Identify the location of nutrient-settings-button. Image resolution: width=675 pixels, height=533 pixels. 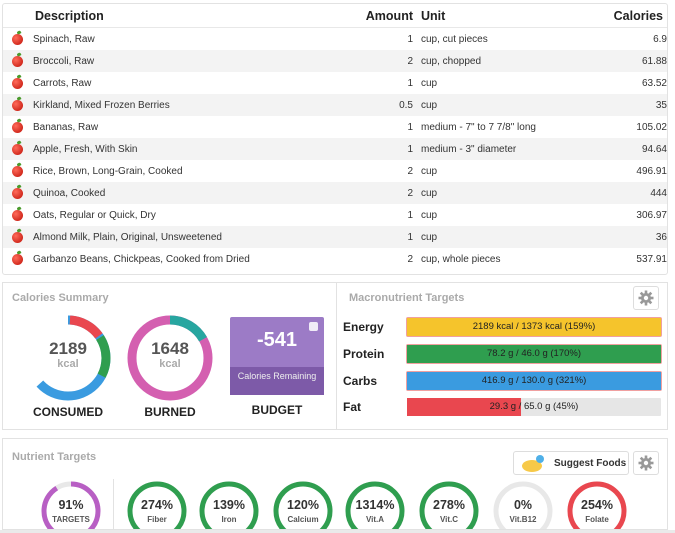
(646, 463).